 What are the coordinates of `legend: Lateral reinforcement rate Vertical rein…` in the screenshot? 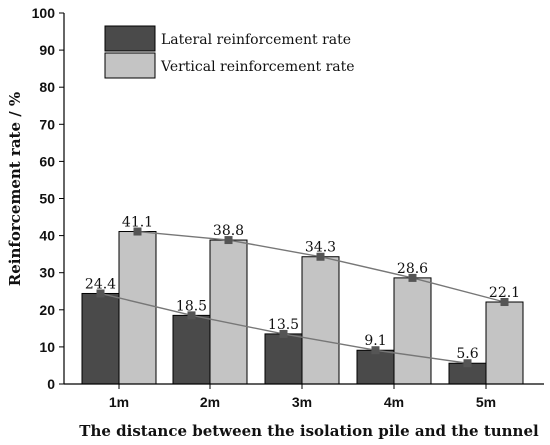 It's located at (229, 52).